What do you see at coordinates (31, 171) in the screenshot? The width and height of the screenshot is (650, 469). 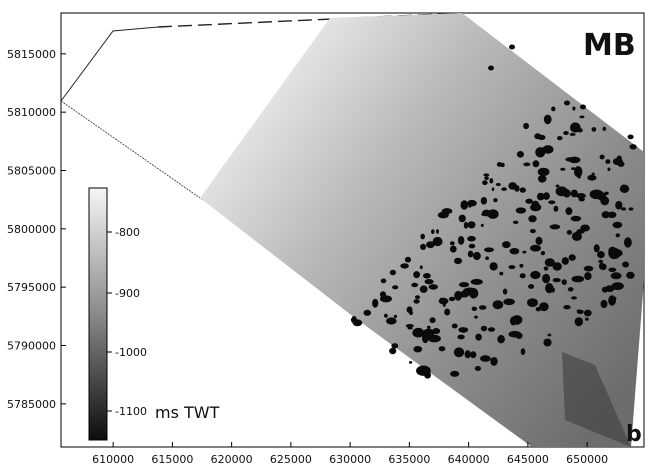 I see `y-axis-tick-label: 5805000` at bounding box center [31, 171].